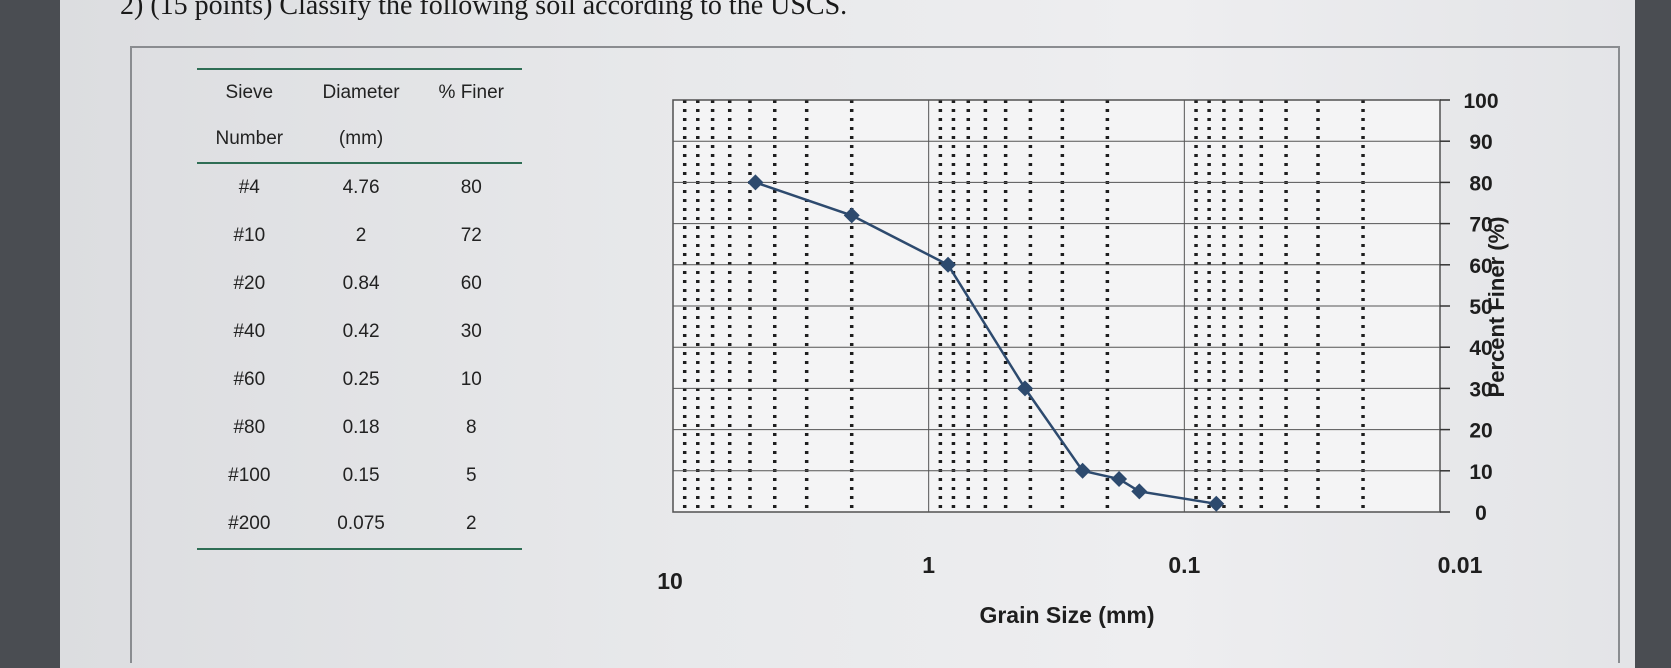  I want to click on table-row: #80 0.18 8, so click(359, 428).